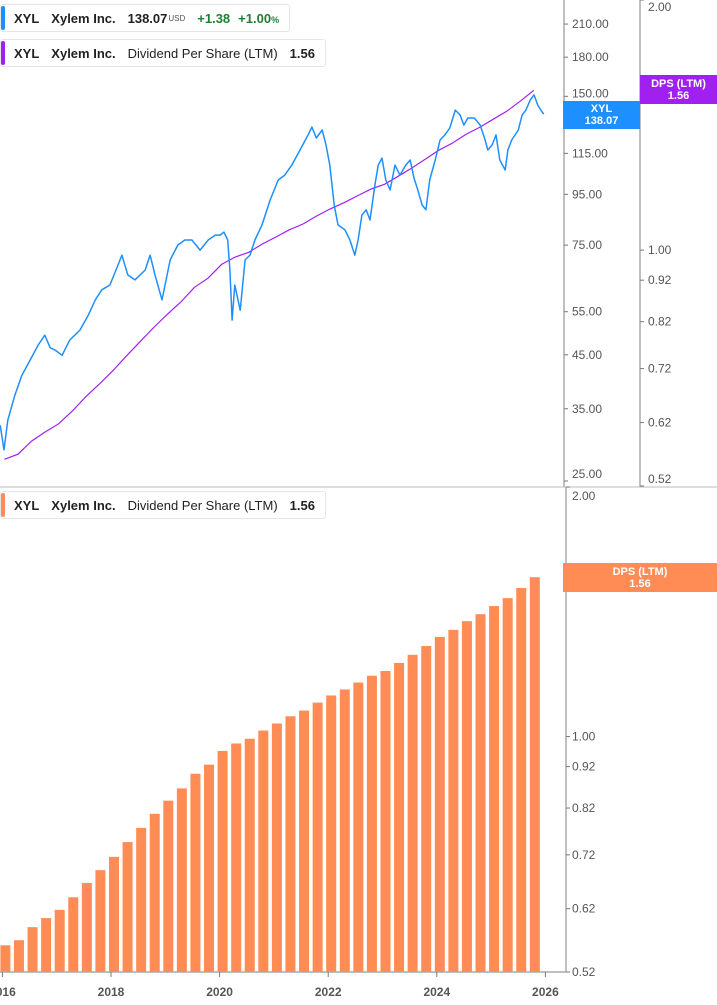 The width and height of the screenshot is (717, 1005). Describe the element at coordinates (587, 312) in the screenshot. I see `price-tick-label: 55.00` at that location.